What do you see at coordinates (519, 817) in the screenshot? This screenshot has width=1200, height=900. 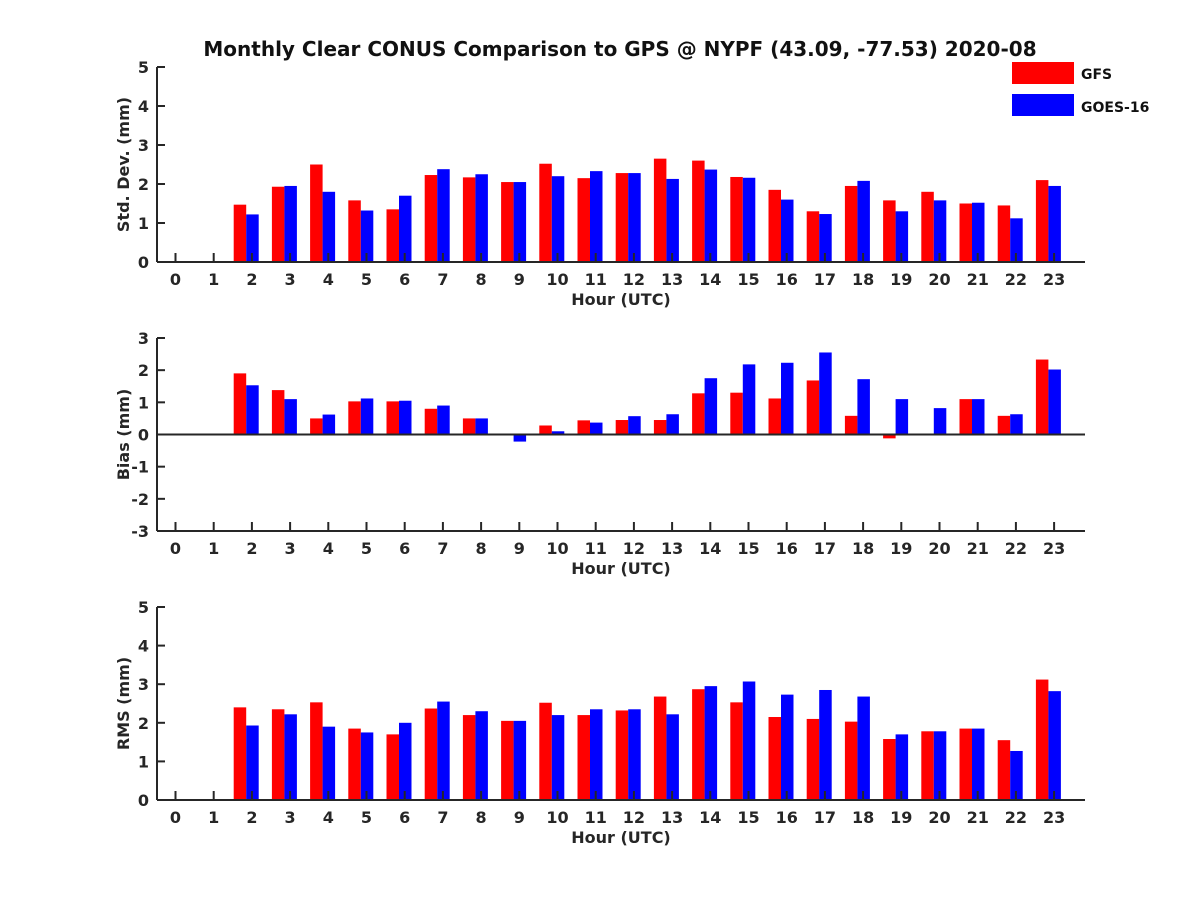 I see `x-tick-label-rms-mm: 9` at bounding box center [519, 817].